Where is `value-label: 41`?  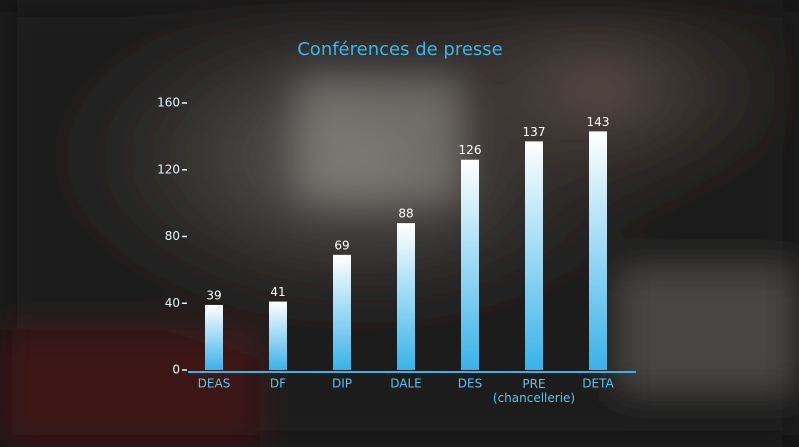 value-label: 41 is located at coordinates (277, 292).